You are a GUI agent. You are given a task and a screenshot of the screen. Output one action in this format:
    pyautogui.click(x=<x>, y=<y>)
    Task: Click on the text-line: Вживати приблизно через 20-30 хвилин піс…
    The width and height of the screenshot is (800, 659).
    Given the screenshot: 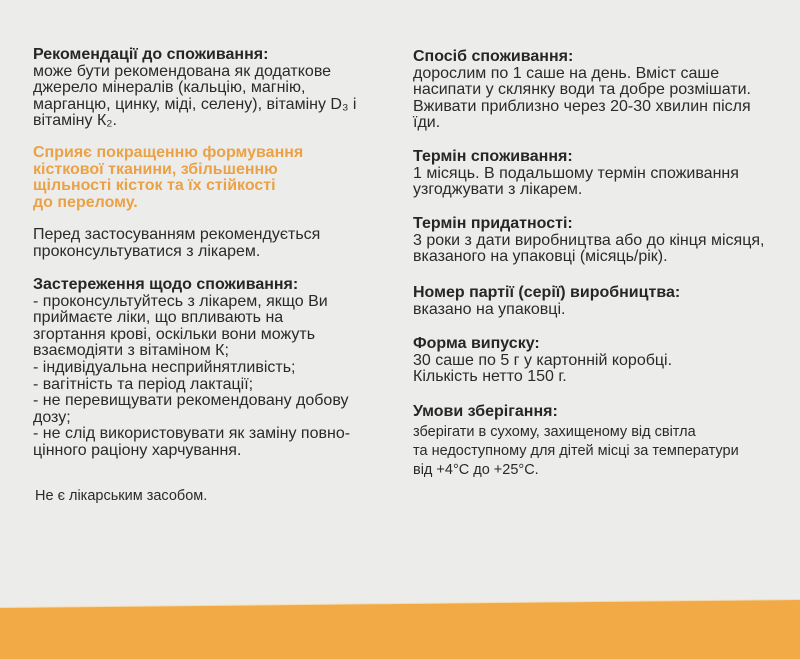 What is the action you would take?
    pyautogui.click(x=582, y=106)
    